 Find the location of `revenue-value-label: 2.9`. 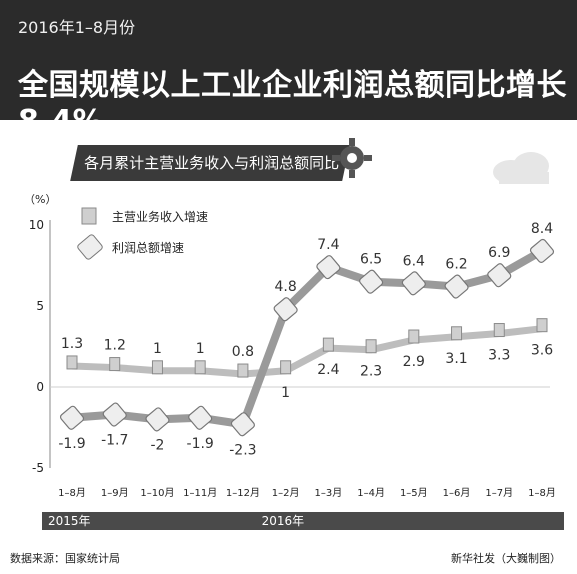

revenue-value-label: 2.9 is located at coordinates (414, 362).